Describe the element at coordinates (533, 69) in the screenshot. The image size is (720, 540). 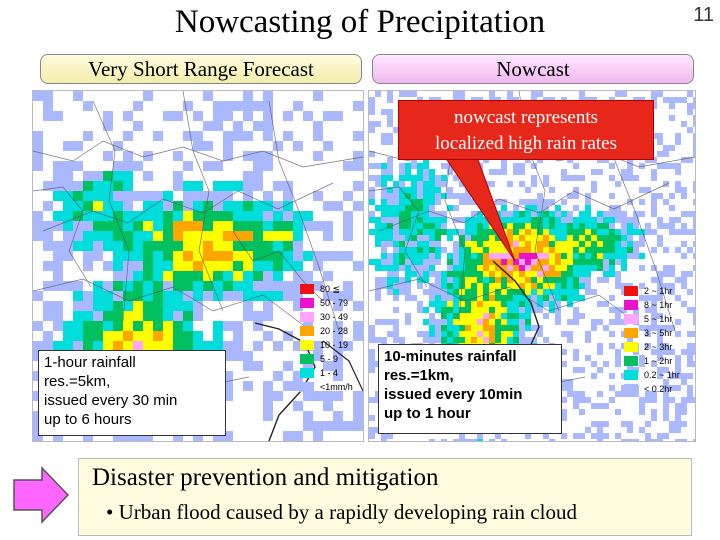
I see `nowcast-label: Nowcast` at that location.